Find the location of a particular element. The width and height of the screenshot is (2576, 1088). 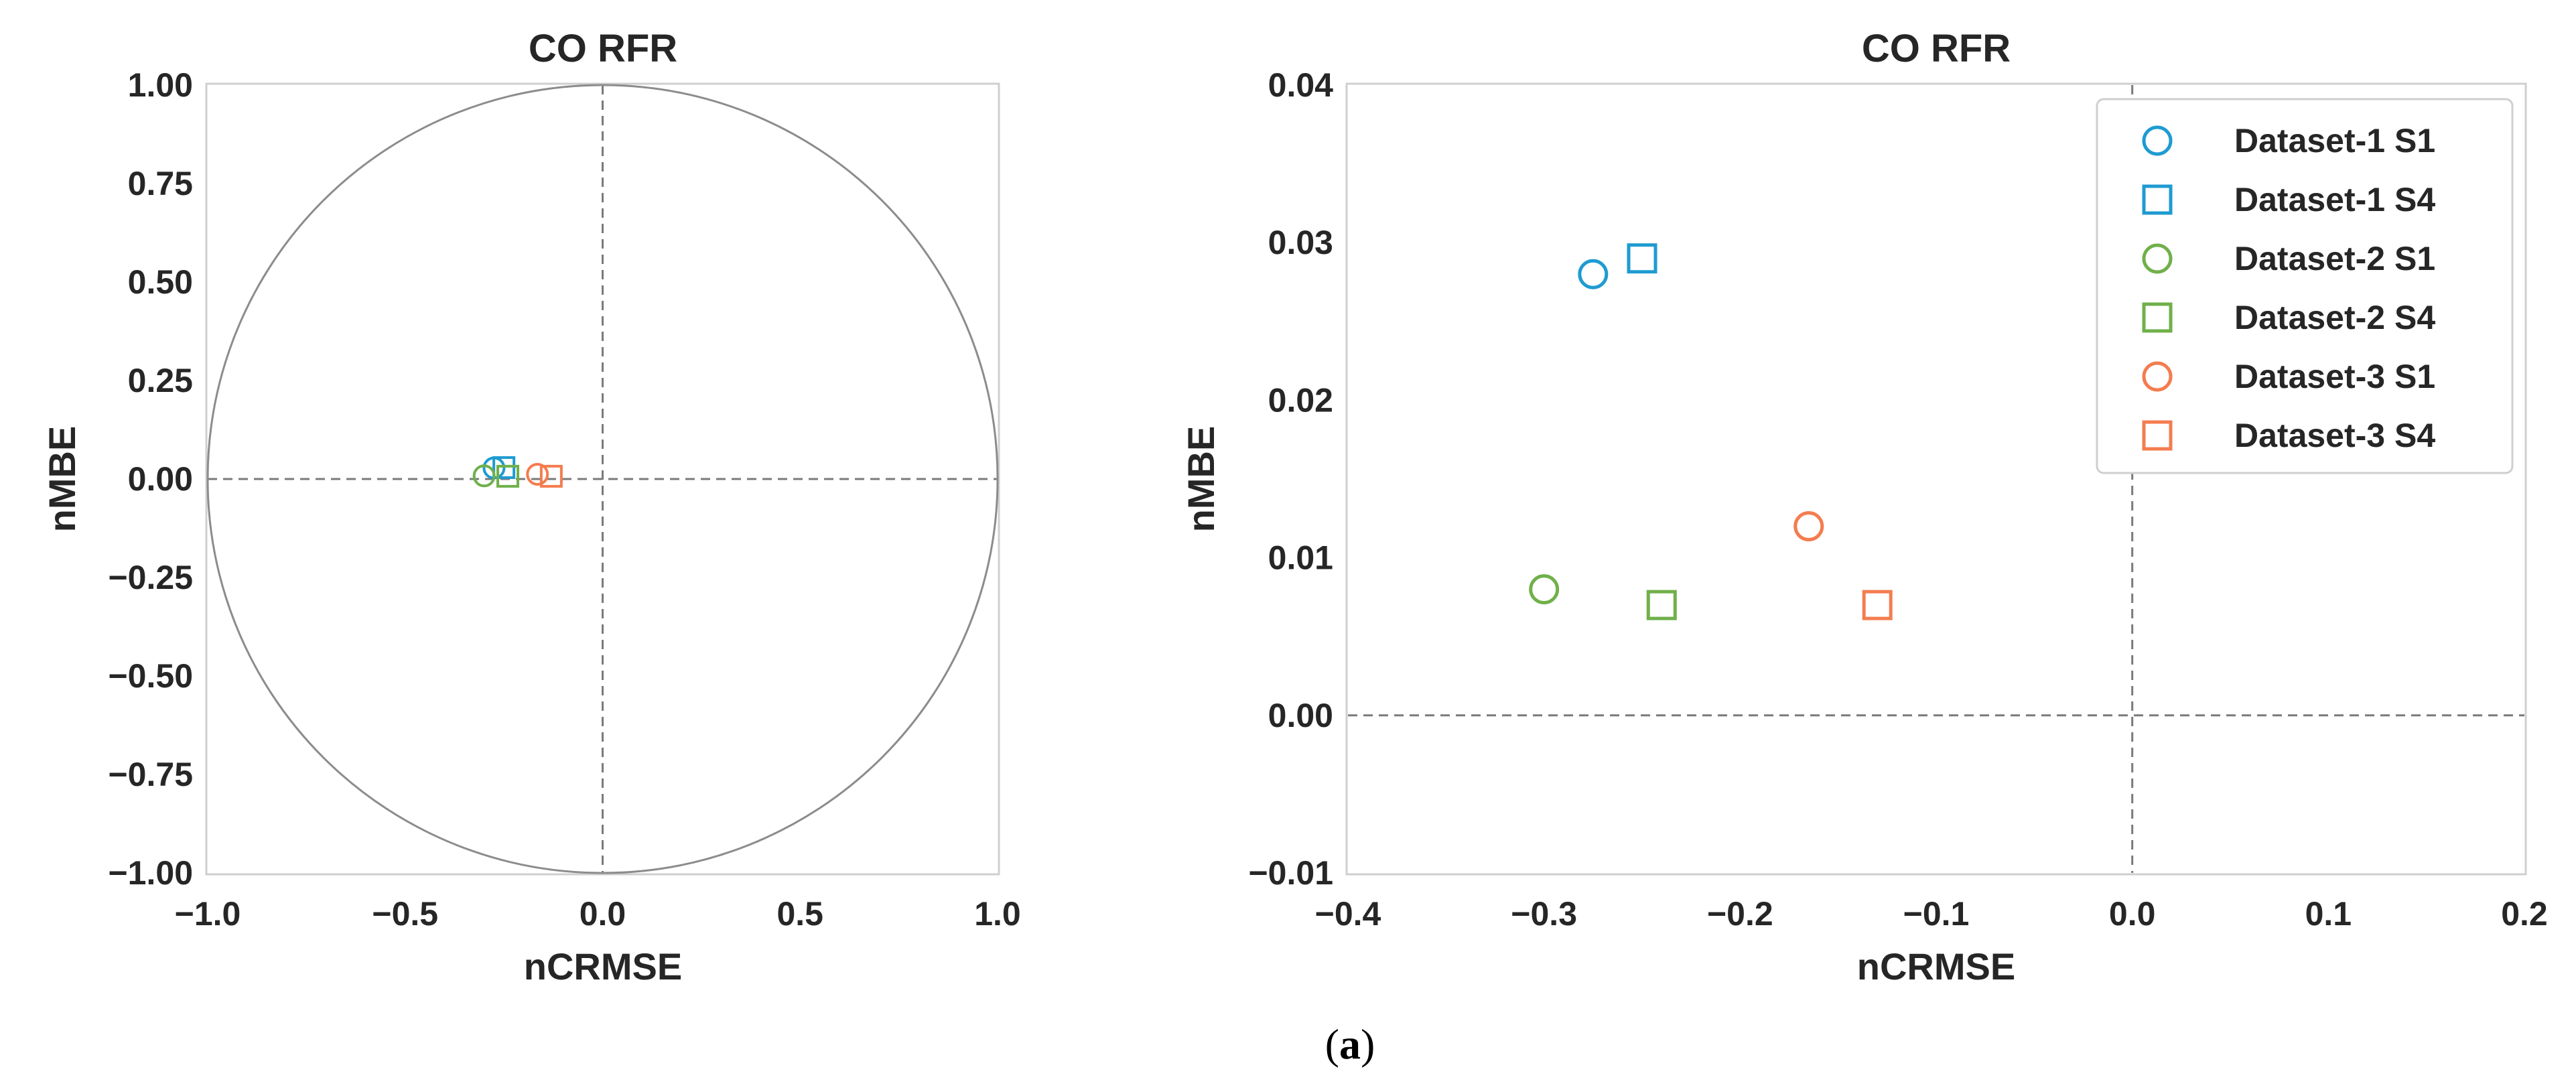

right-x-tick-label: −0.2 is located at coordinates (1740, 914).